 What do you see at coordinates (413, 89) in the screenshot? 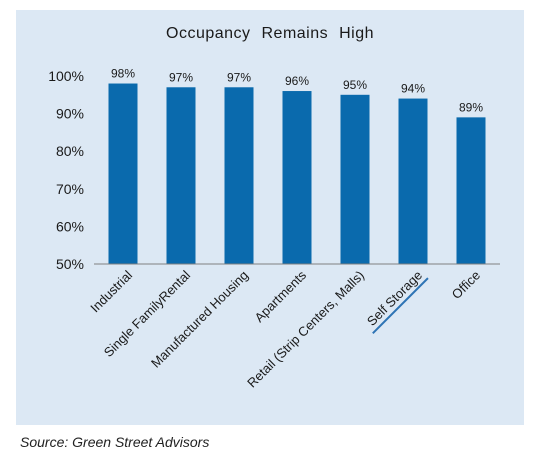
I see `data-label: 94%` at bounding box center [413, 89].